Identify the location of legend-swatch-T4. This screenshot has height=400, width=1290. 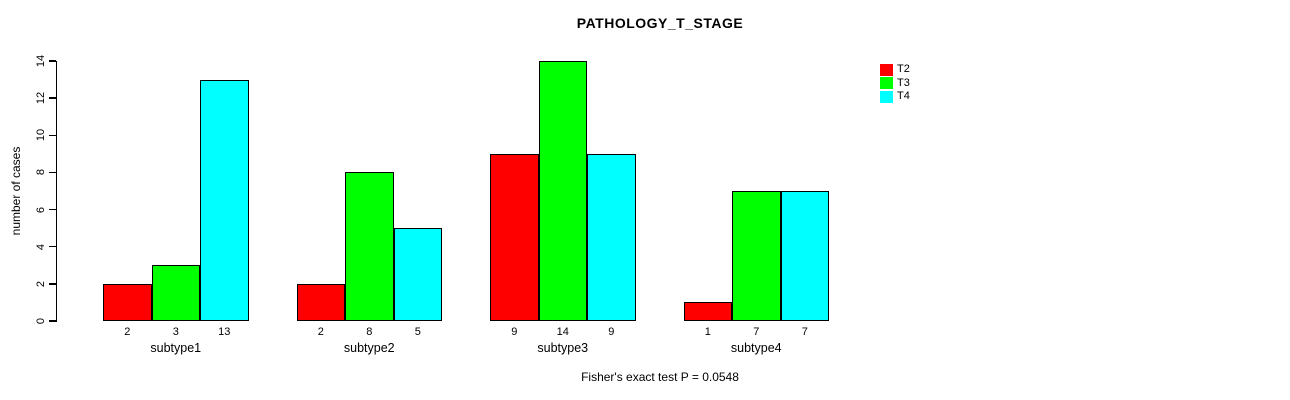
(886, 96).